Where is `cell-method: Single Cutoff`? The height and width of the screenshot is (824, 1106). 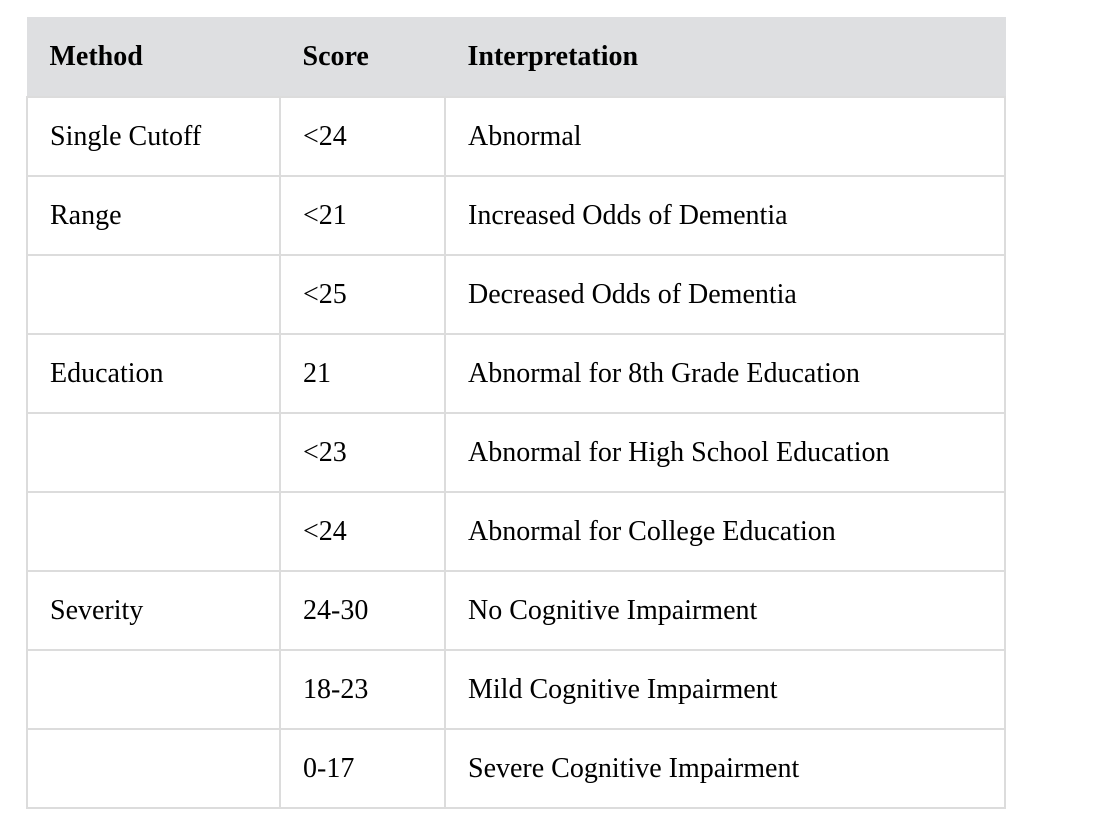 cell-method: Single Cutoff is located at coordinates (153, 136).